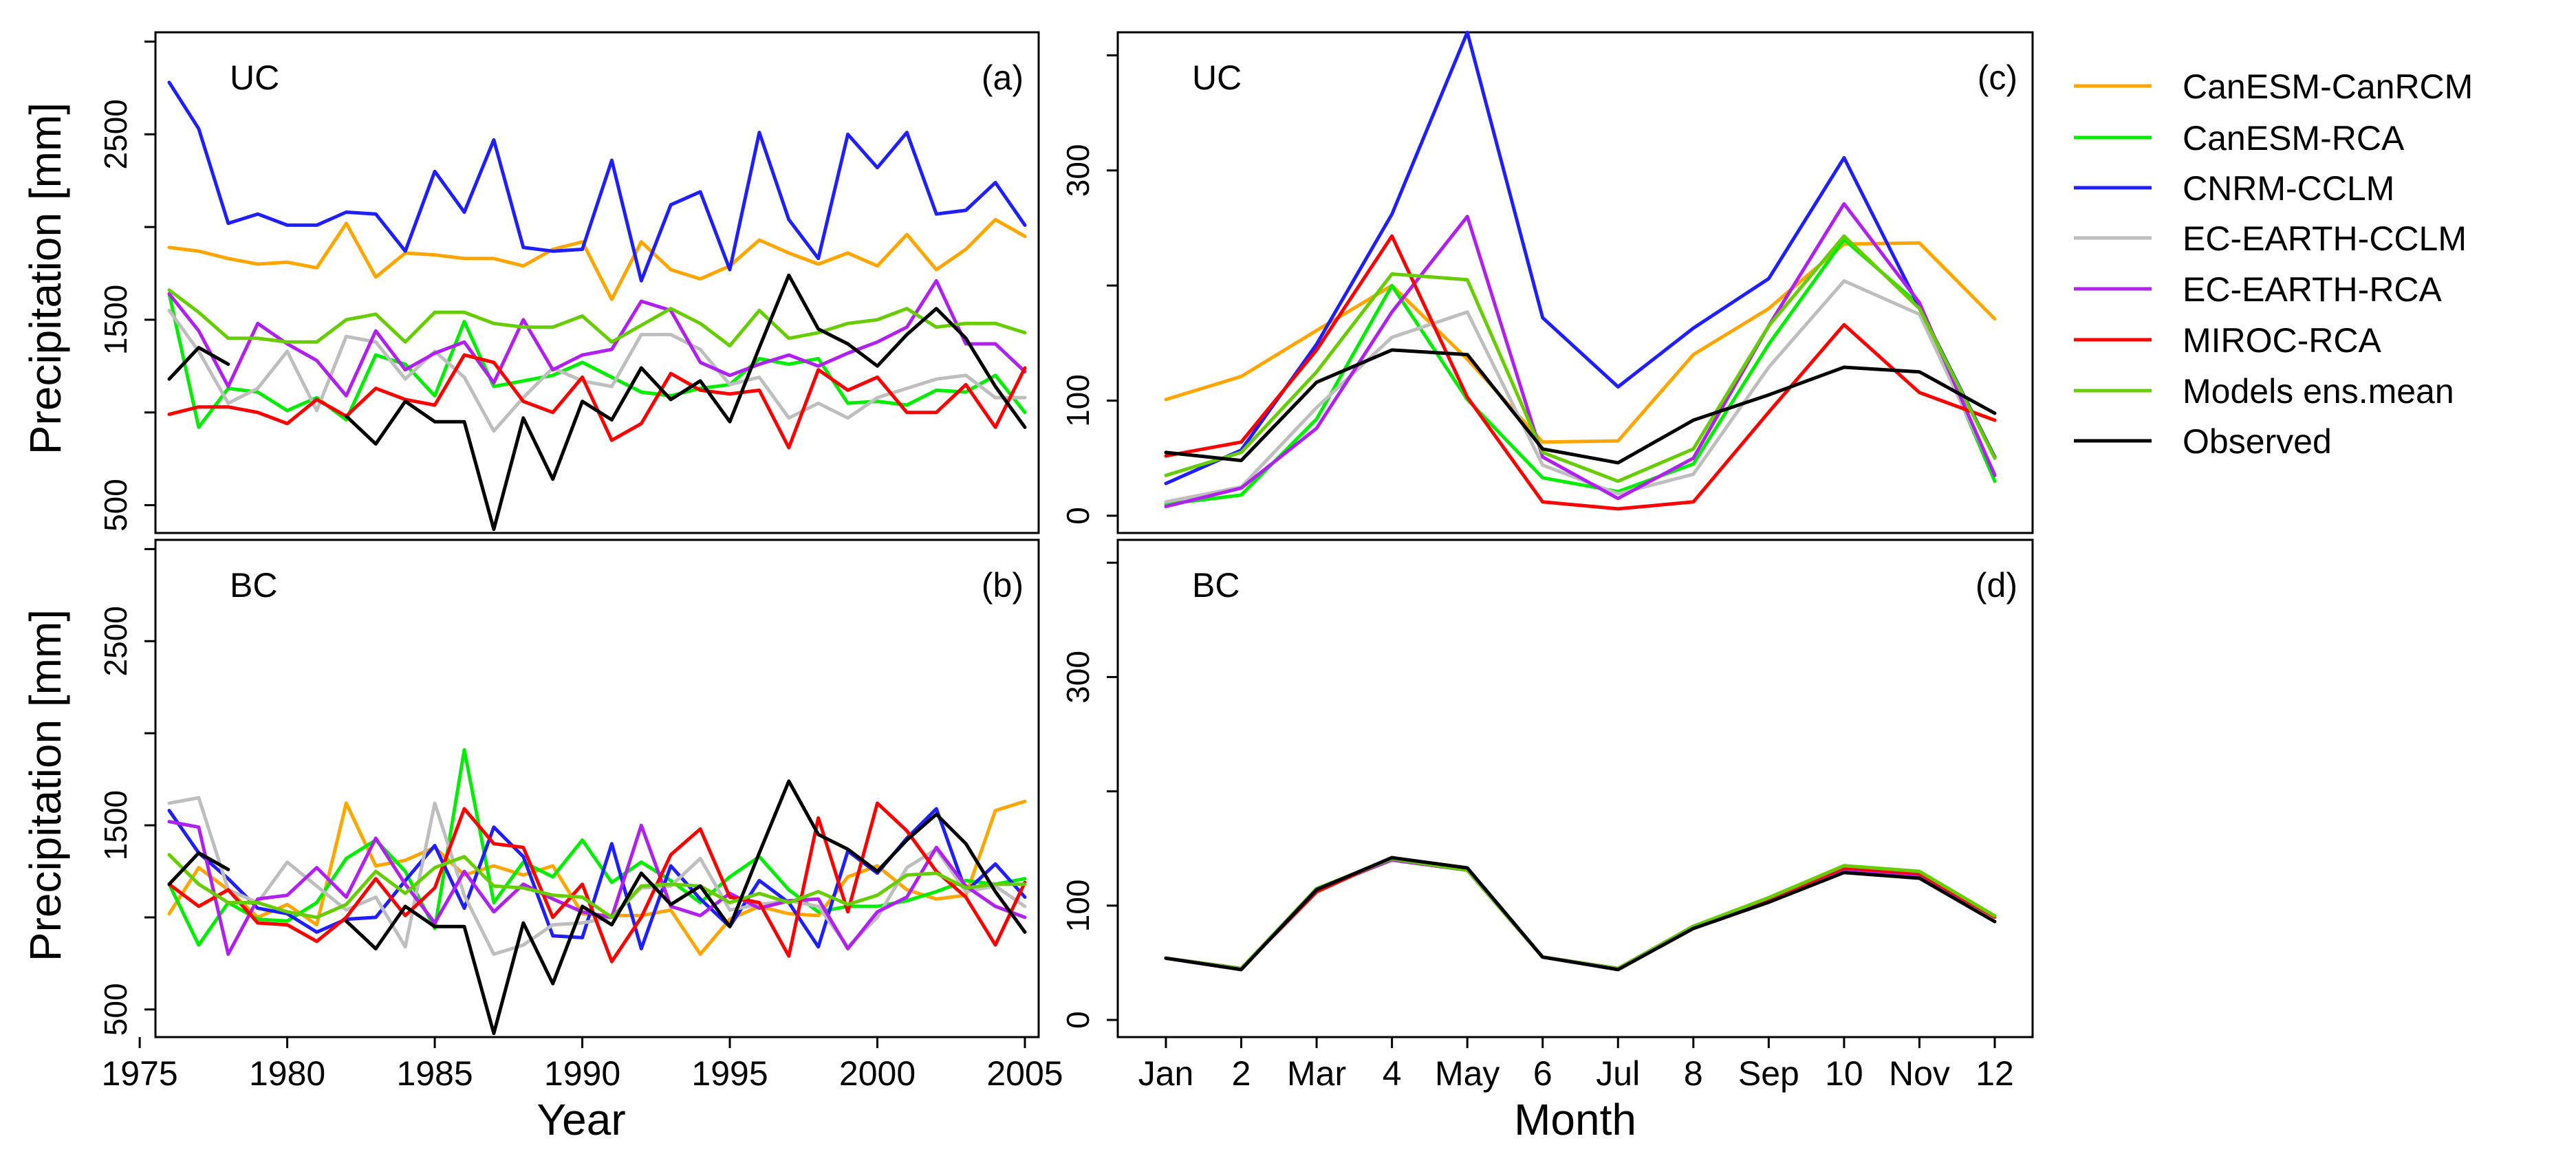  I want to click on x-tick-label: Jan, so click(1166, 1073).